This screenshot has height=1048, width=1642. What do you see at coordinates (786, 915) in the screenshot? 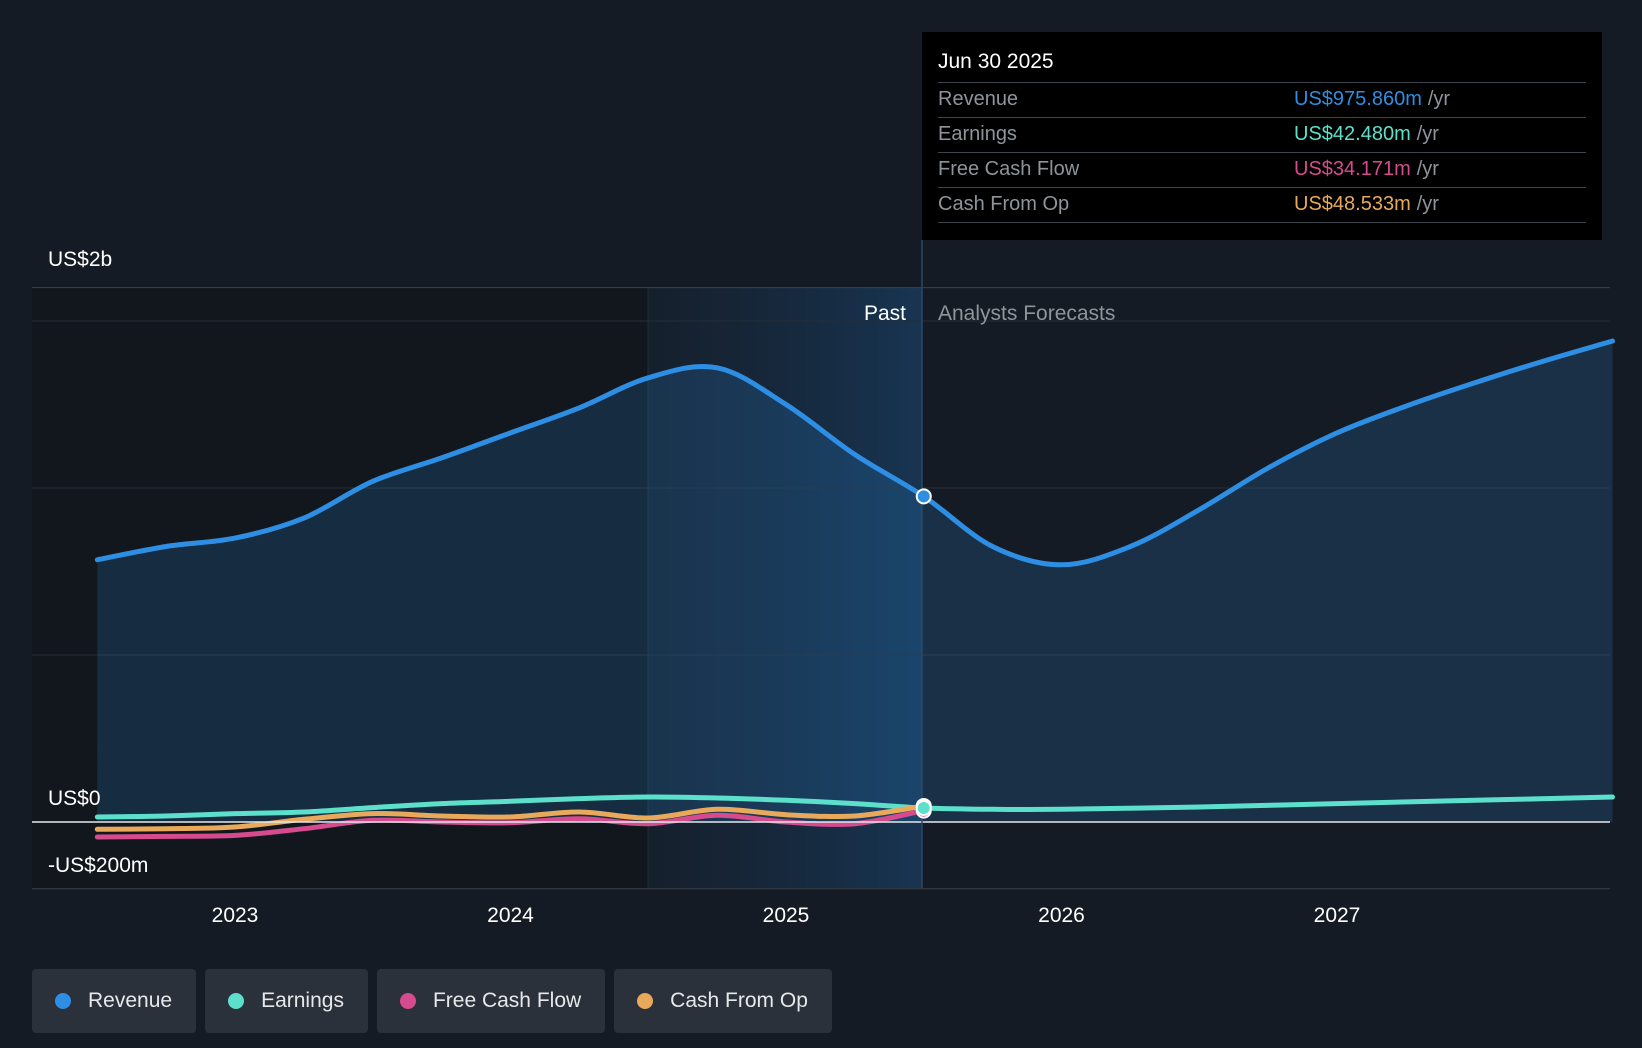
I see `x-tick-label: 2025` at bounding box center [786, 915].